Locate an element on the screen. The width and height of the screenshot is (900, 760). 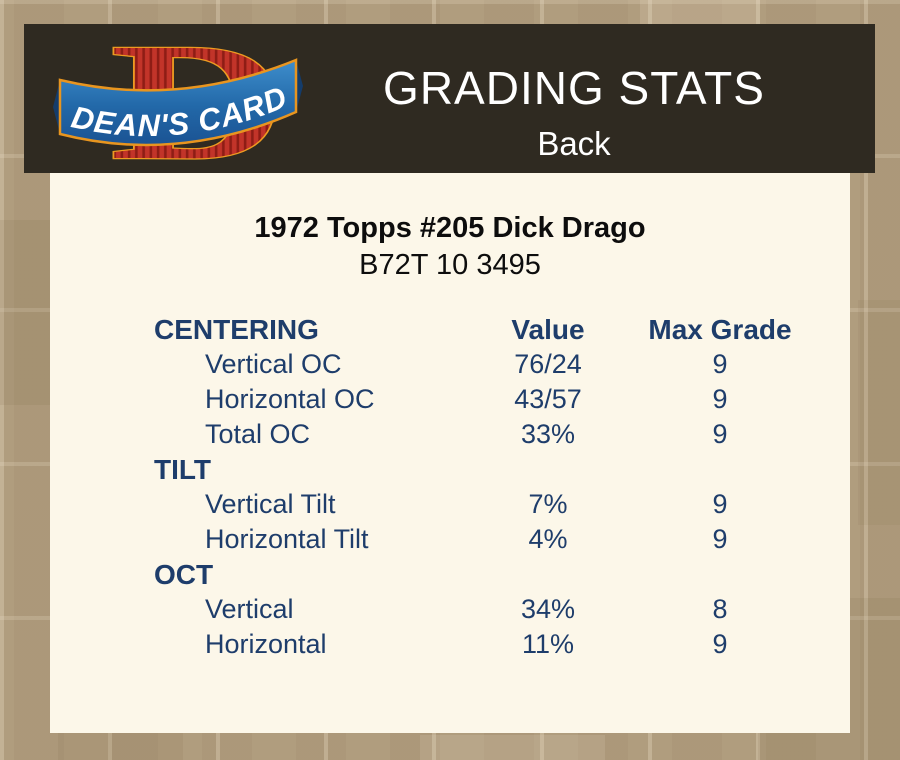
row-label: Vertical OC is located at coordinates (273, 364).